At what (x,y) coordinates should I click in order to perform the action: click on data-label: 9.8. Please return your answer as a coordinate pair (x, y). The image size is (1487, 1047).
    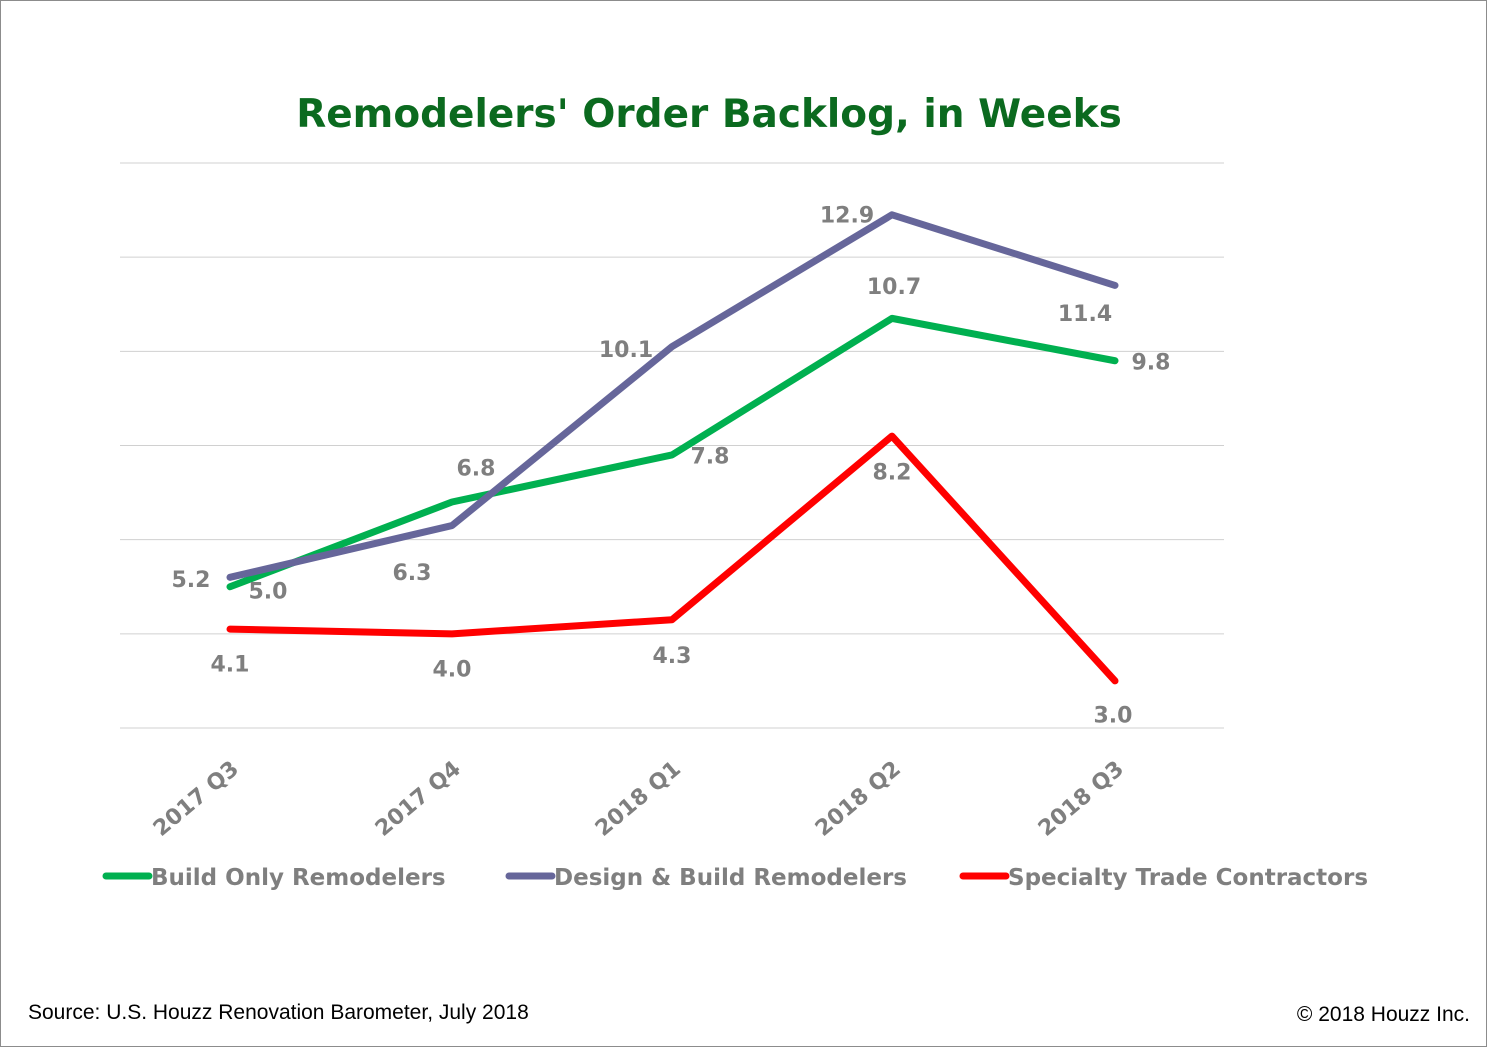
    Looking at the image, I should click on (1151, 362).